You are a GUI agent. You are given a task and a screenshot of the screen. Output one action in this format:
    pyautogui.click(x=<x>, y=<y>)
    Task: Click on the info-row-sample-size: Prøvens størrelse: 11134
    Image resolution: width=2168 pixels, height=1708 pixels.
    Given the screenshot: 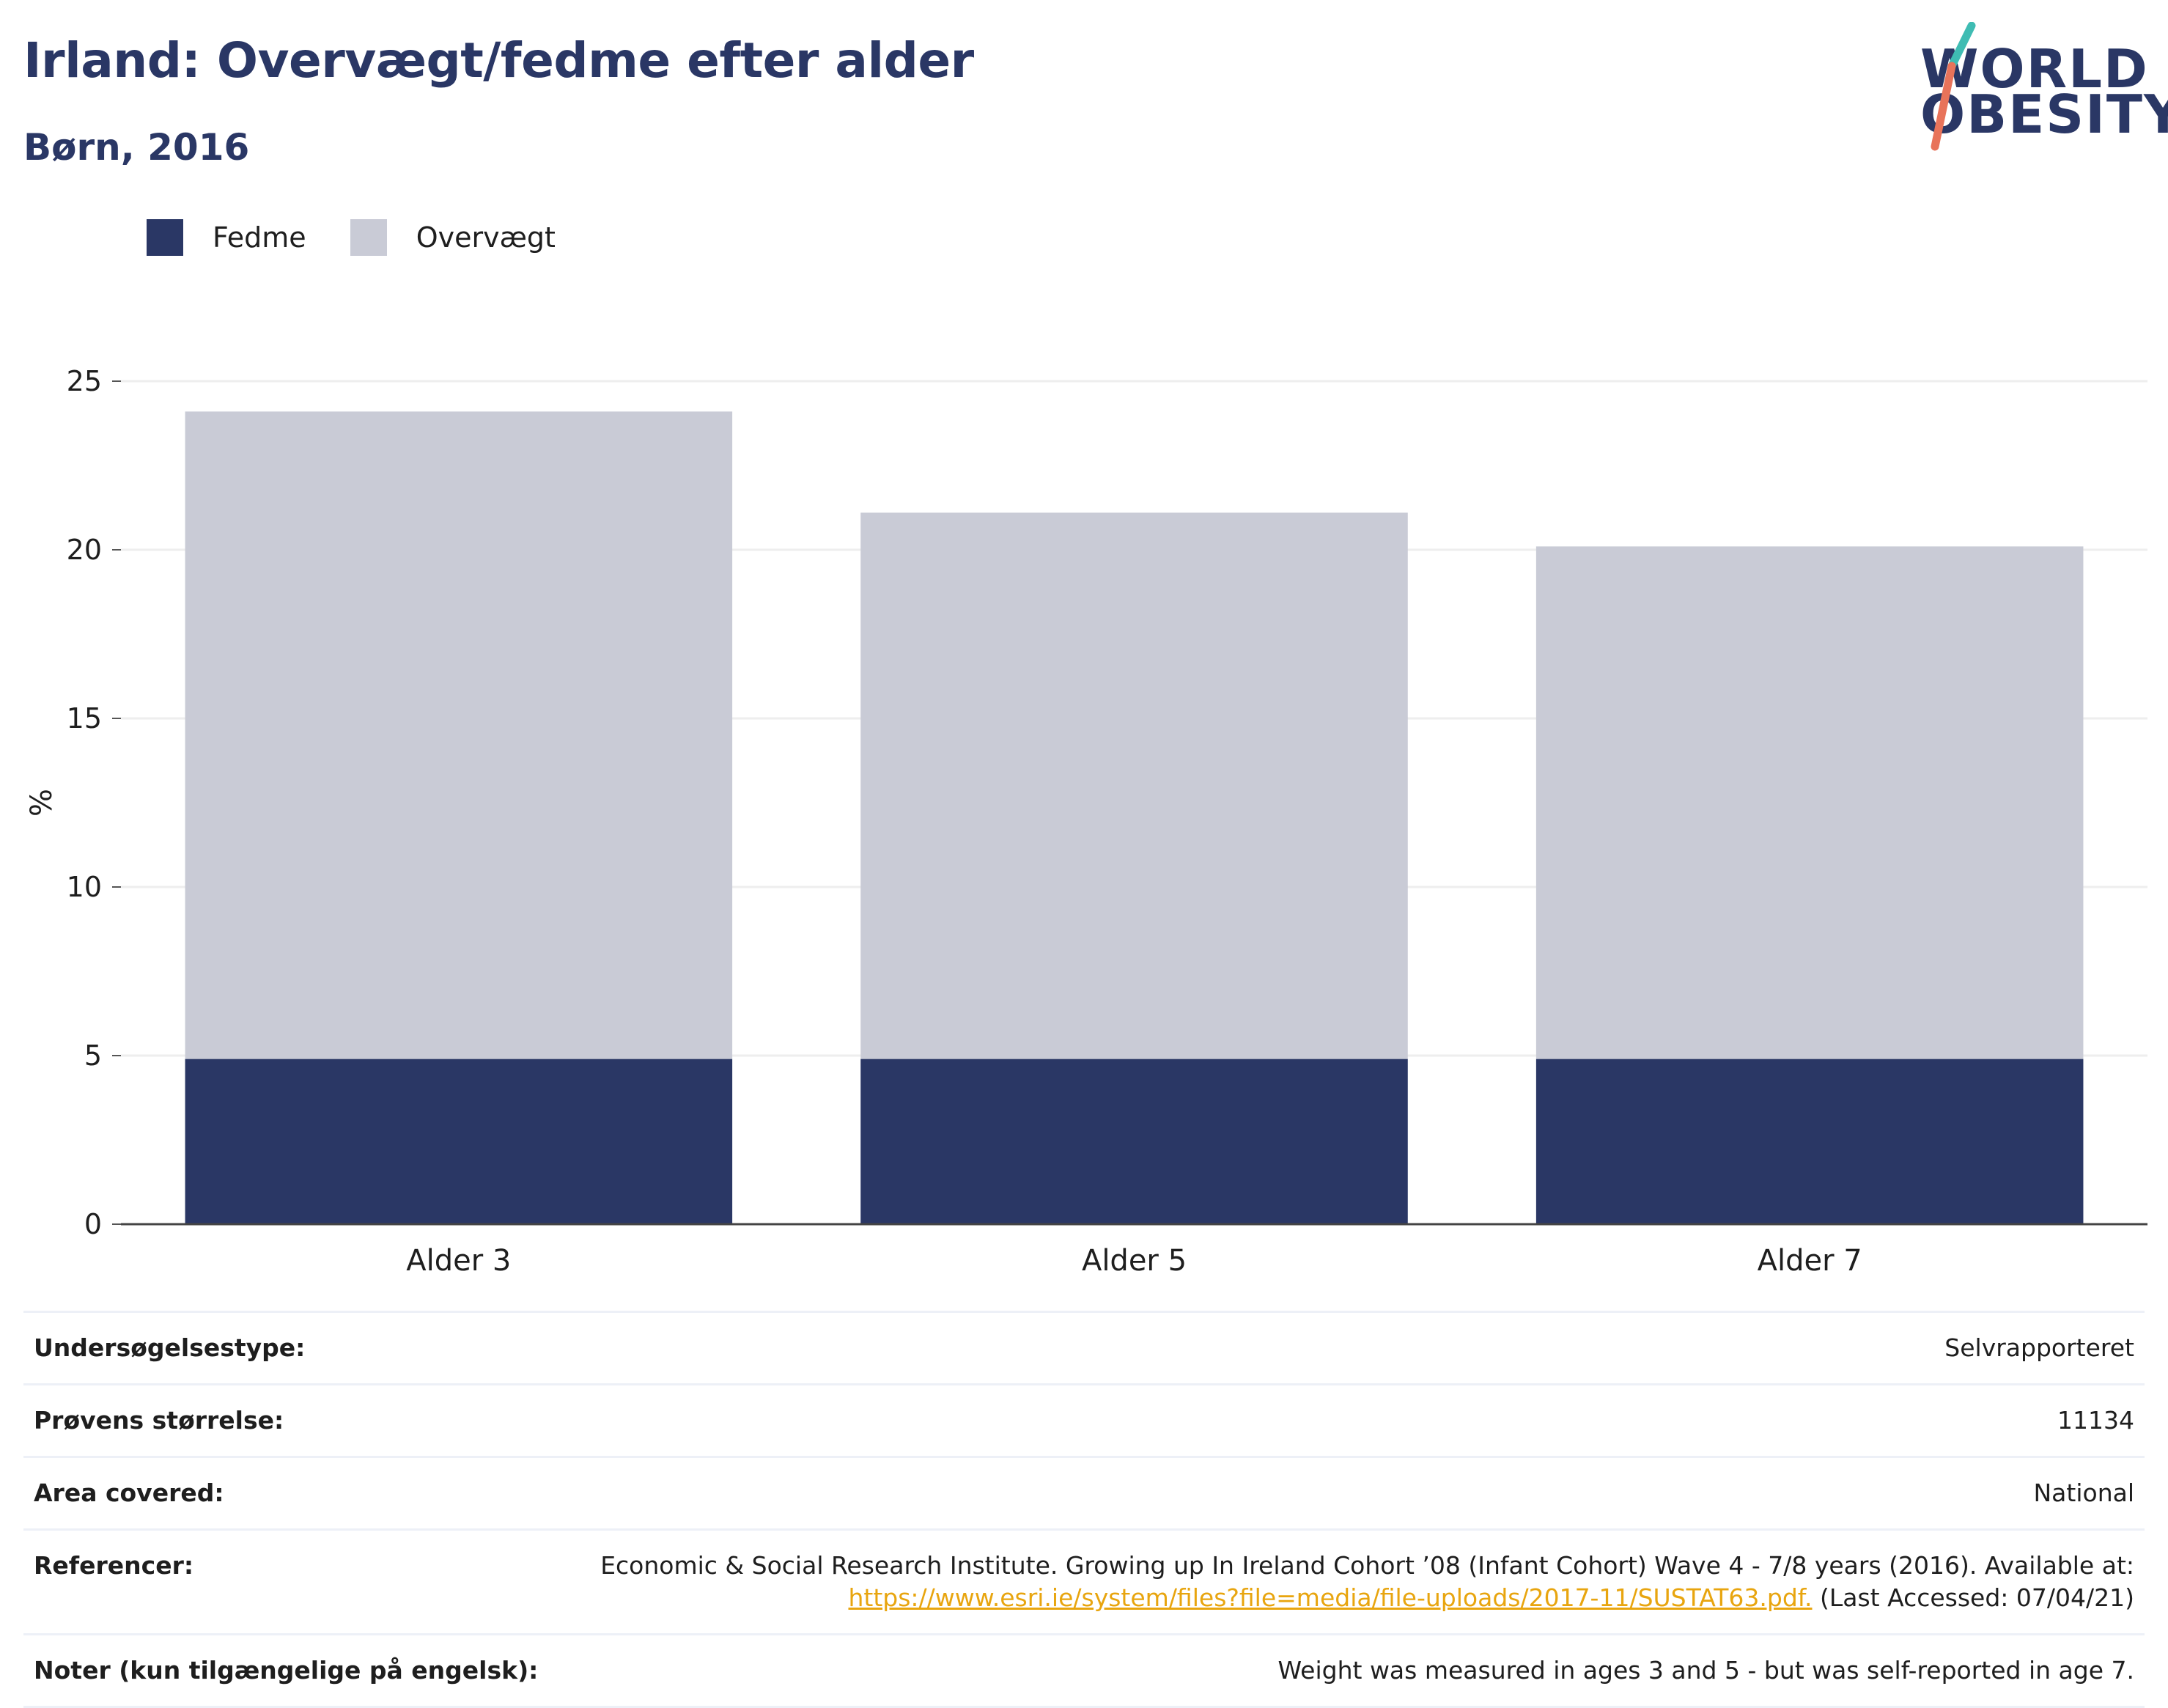 What is the action you would take?
    pyautogui.click(x=1084, y=1420)
    